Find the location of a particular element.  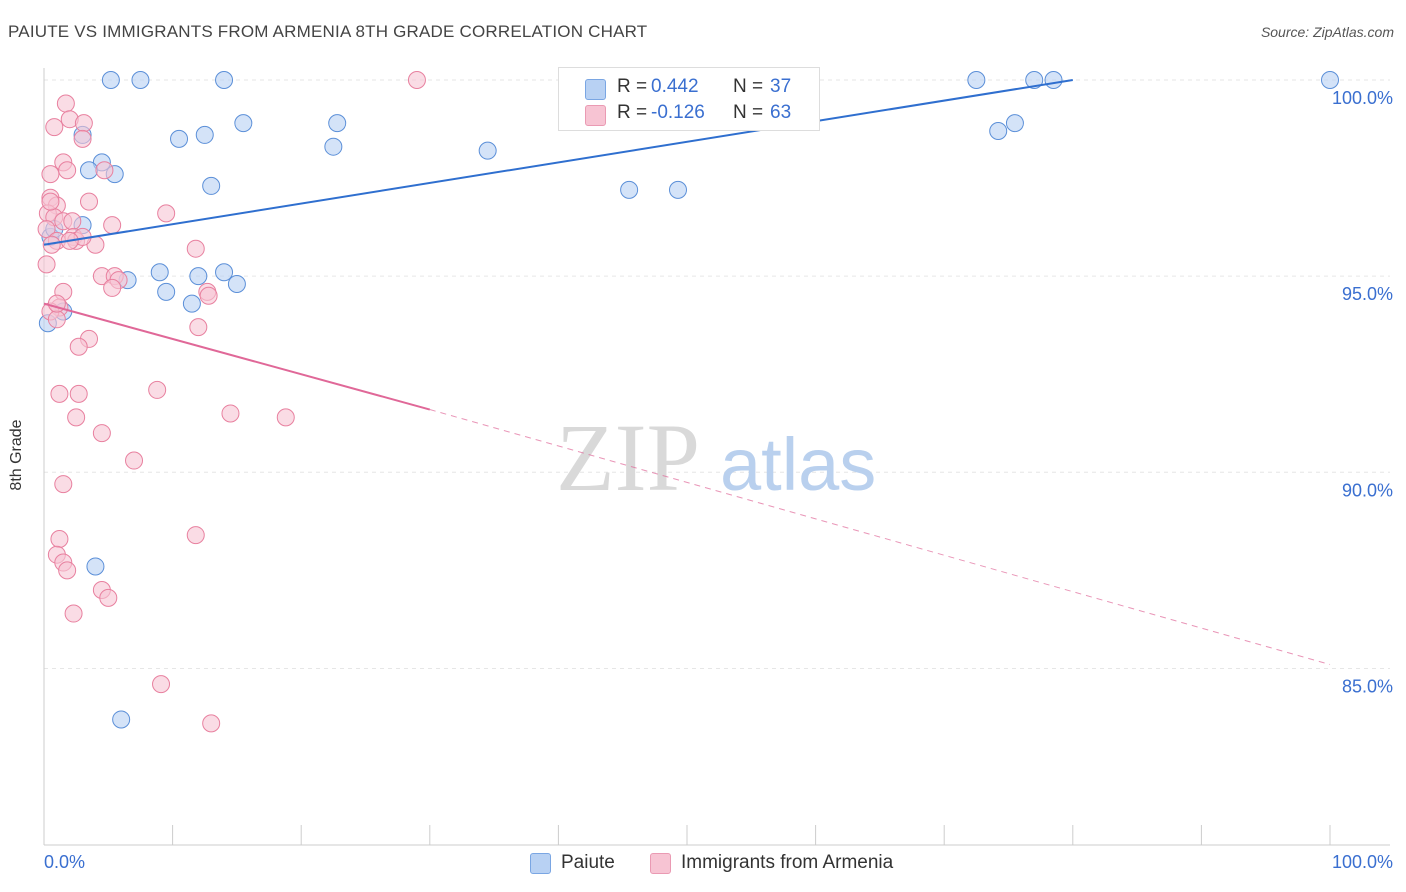

legend-r-value: -0.126 is located at coordinates (678, 112).